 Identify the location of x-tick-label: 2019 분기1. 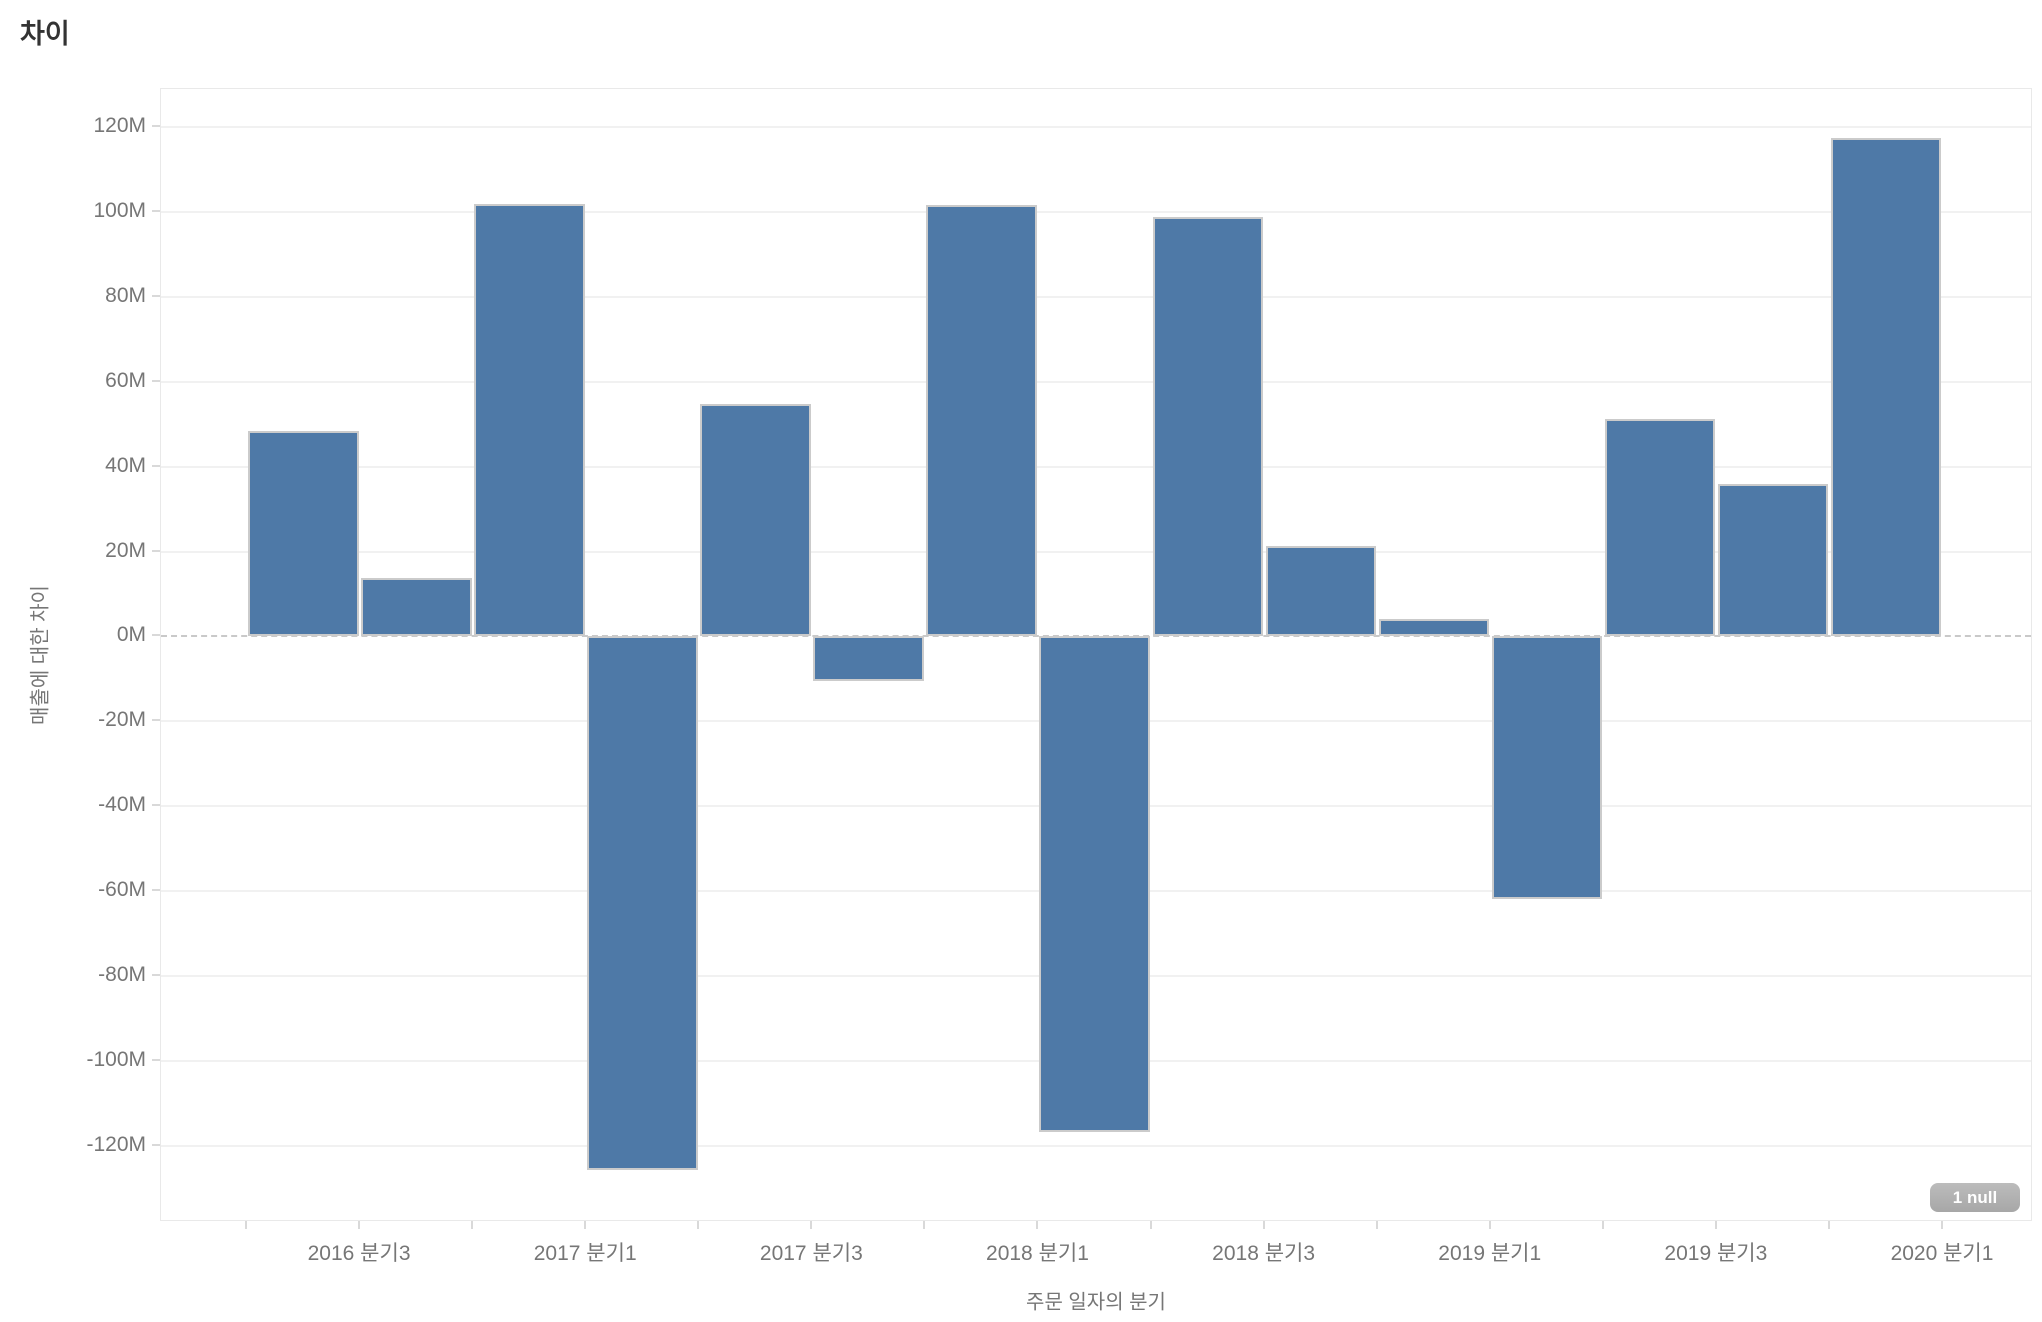
(1490, 1253).